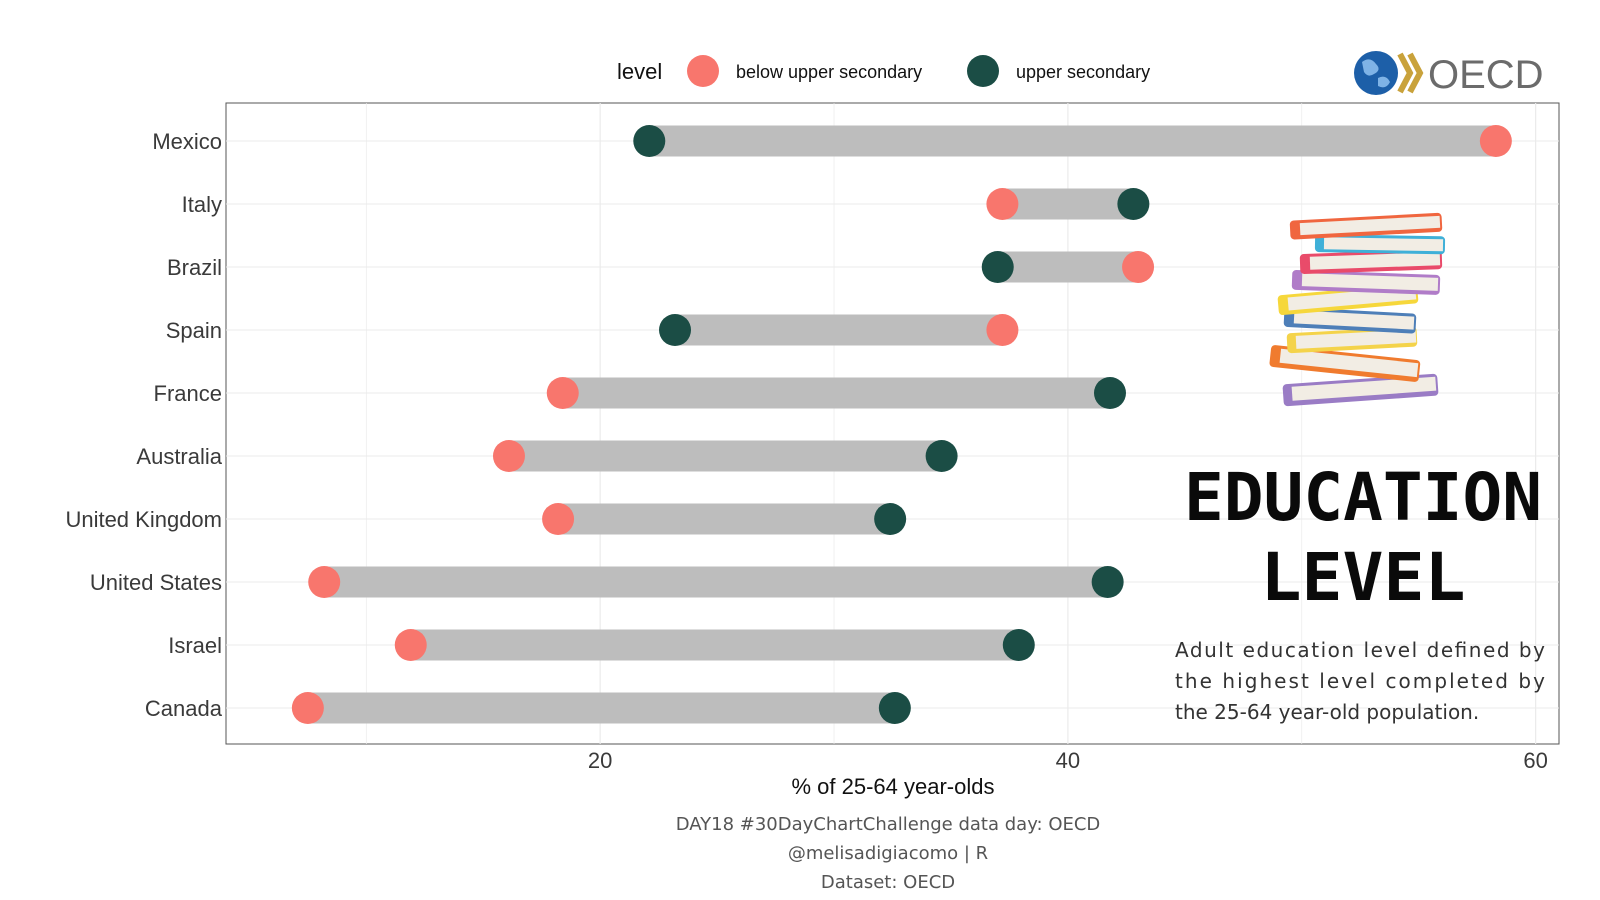 This screenshot has height=900, width=1600. I want to click on legend-label-upper-secondary: upper secondary, so click(1083, 72).